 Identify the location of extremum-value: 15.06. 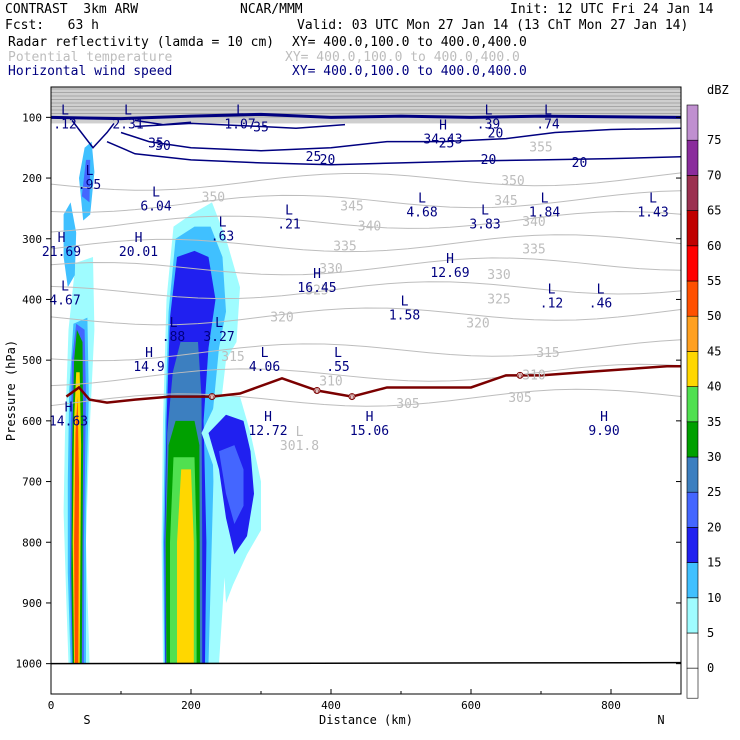
(369, 431).